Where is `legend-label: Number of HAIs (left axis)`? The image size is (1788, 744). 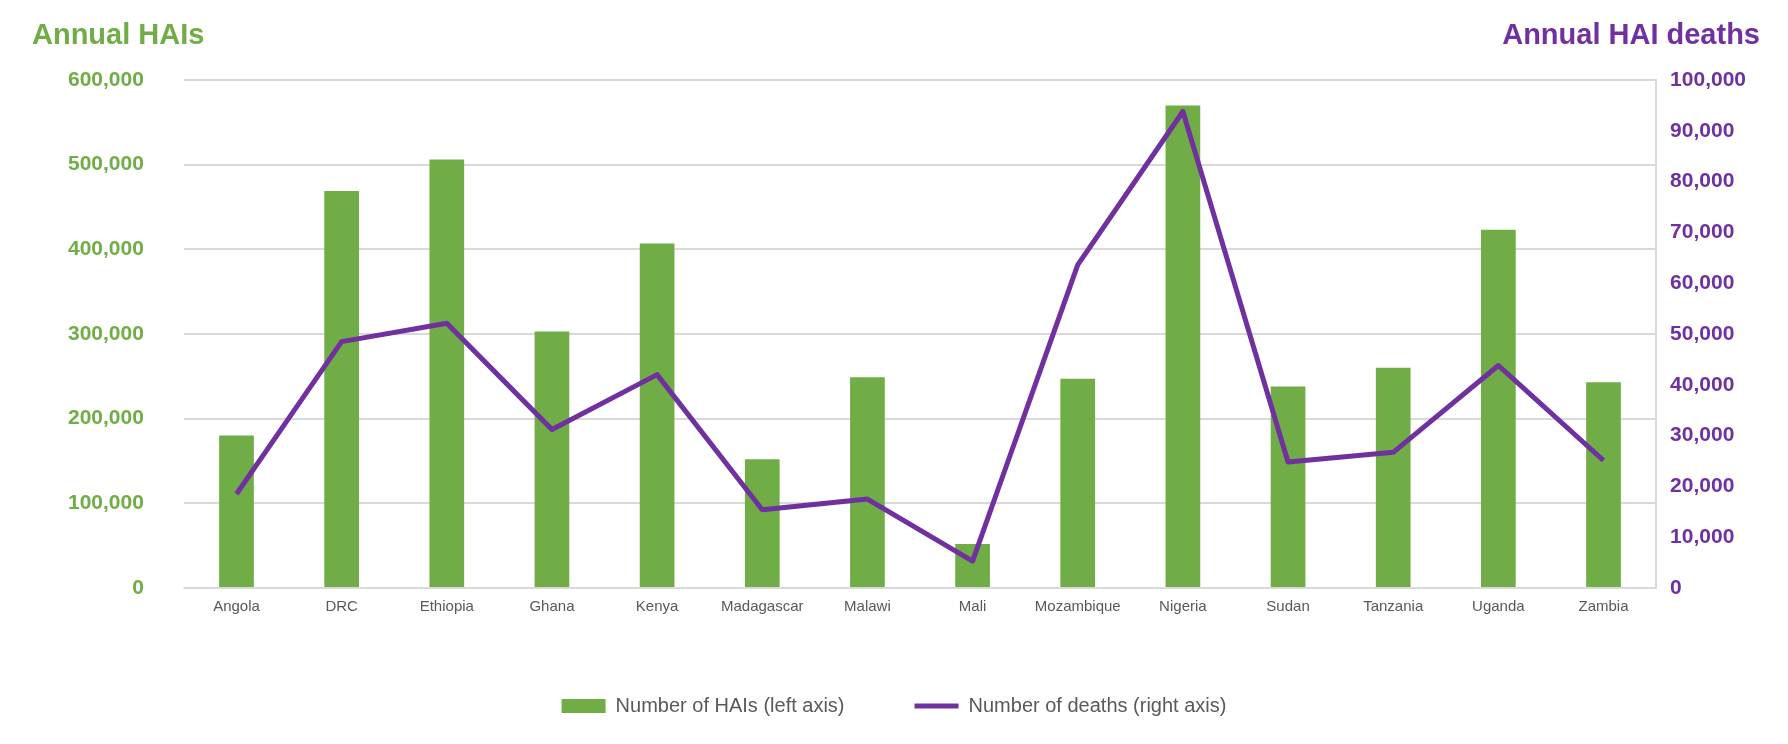
legend-label: Number of HAIs (left axis) is located at coordinates (730, 704).